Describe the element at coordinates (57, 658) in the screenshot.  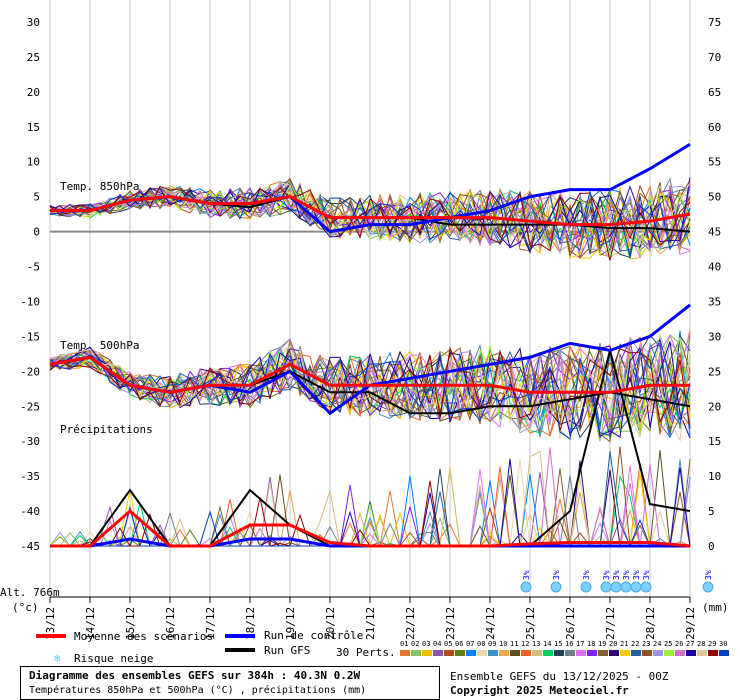
I see `snowflake-icon: ❄` at that location.